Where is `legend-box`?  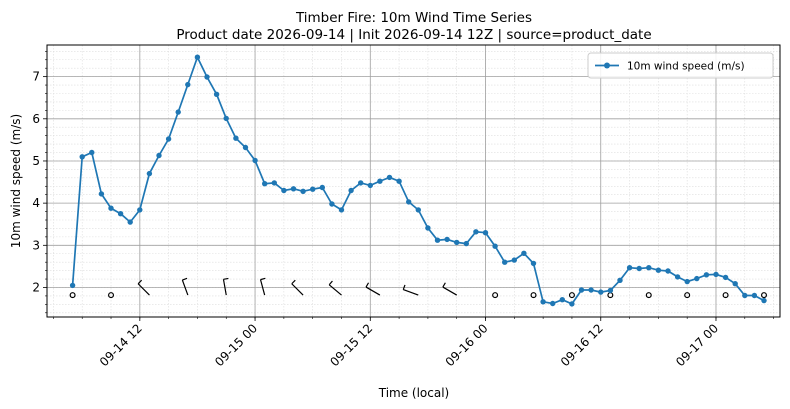 legend-box is located at coordinates (680, 65).